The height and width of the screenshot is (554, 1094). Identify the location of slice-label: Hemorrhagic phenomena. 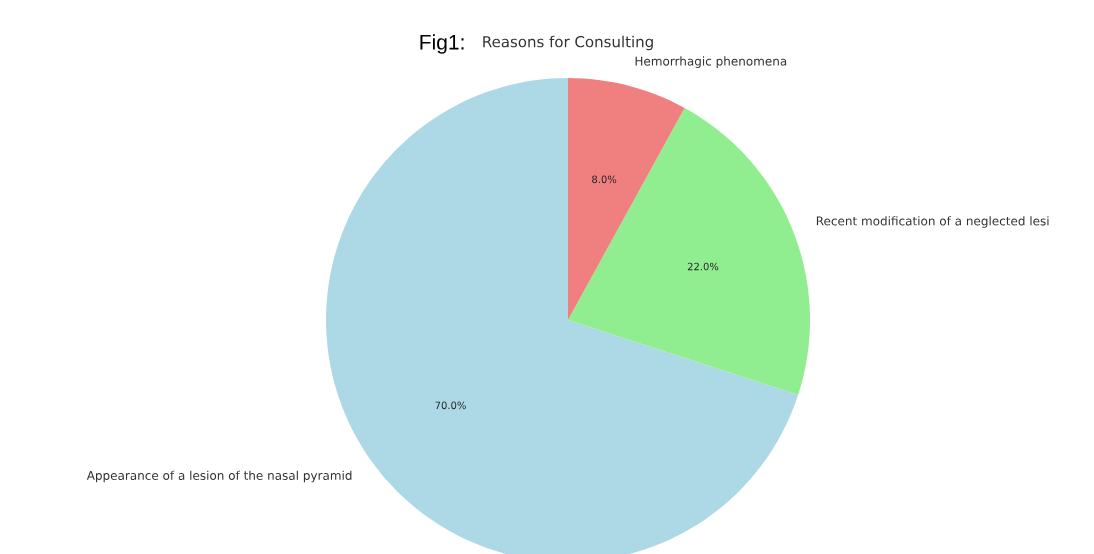
(711, 62).